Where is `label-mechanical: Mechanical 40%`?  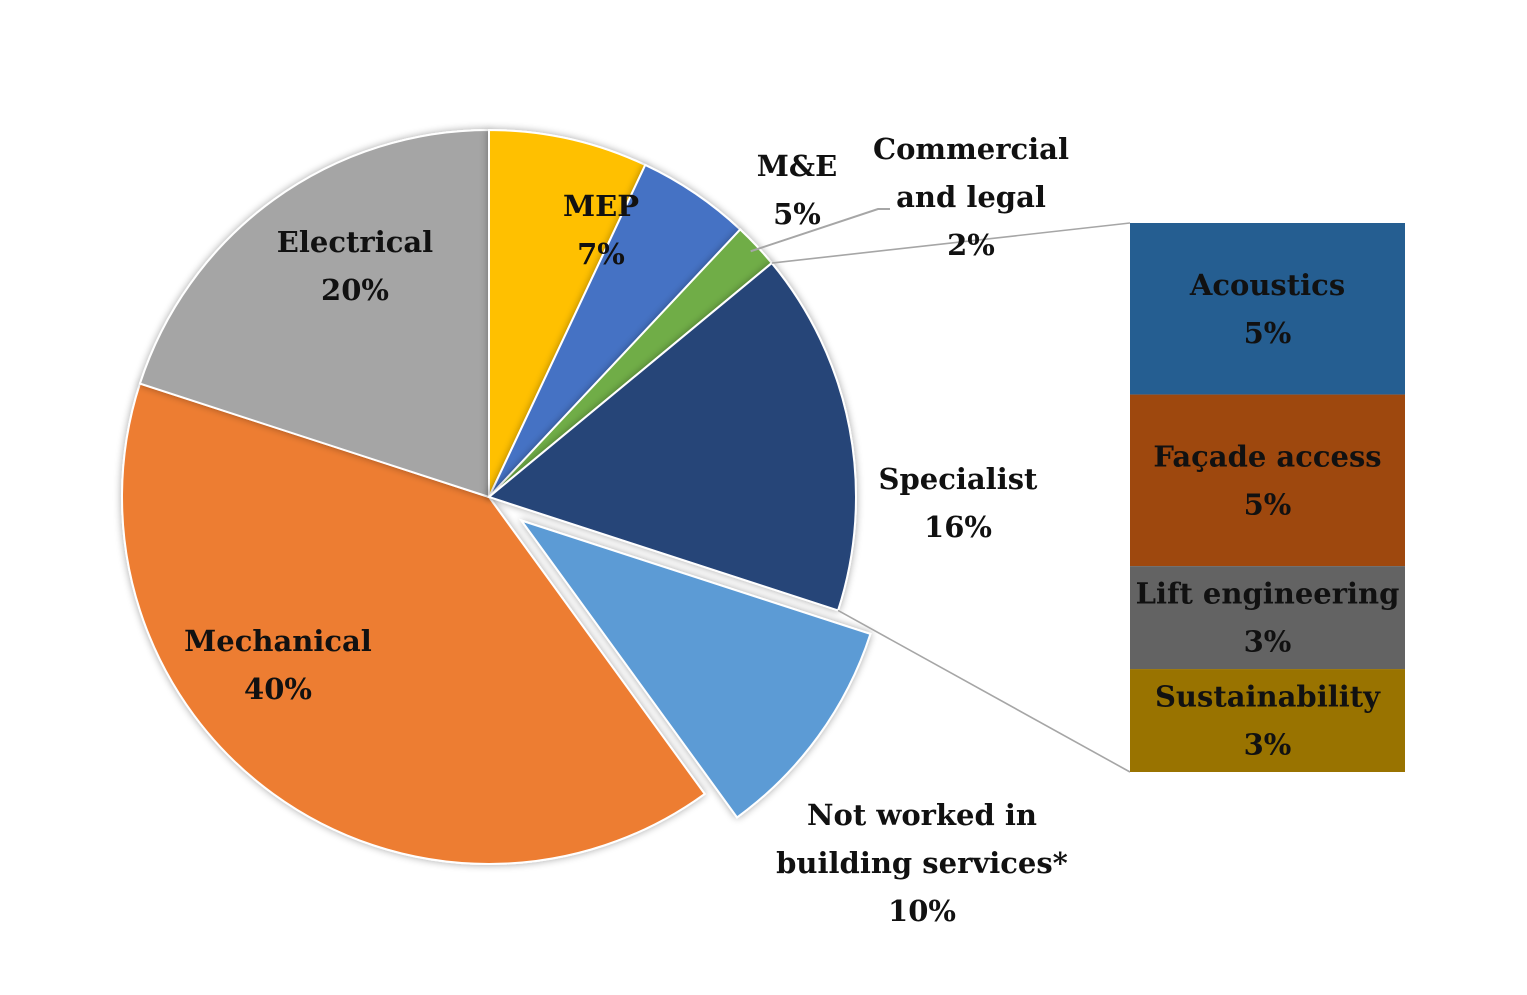 label-mechanical: Mechanical 40% is located at coordinates (278, 665).